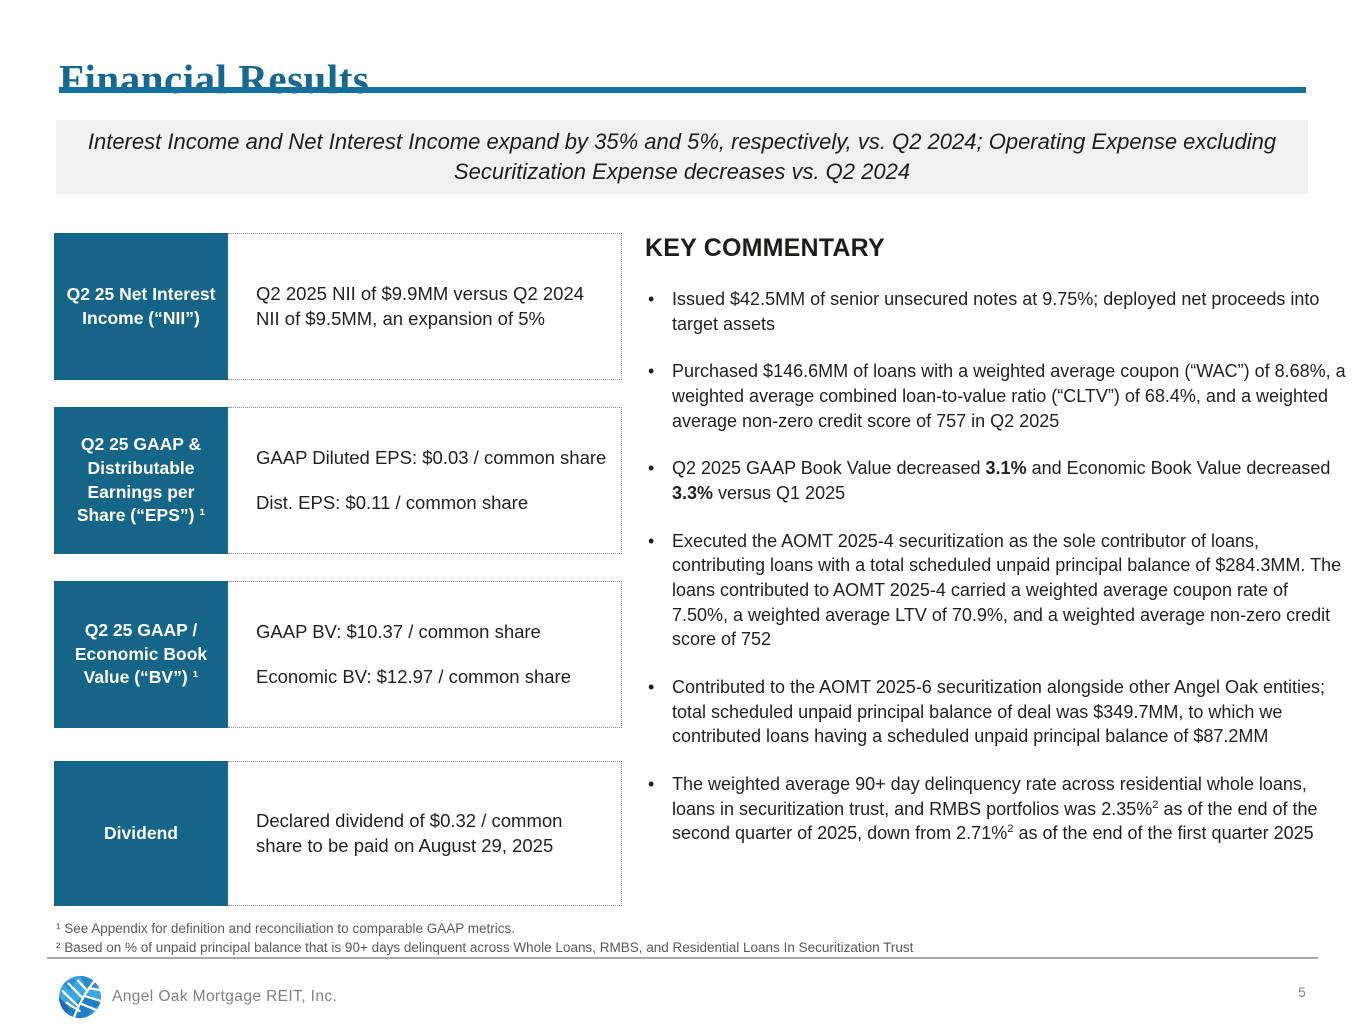  Describe the element at coordinates (141, 306) in the screenshot. I see `metric-label: Q2 25 Net Interest Income (“NII”)` at that location.